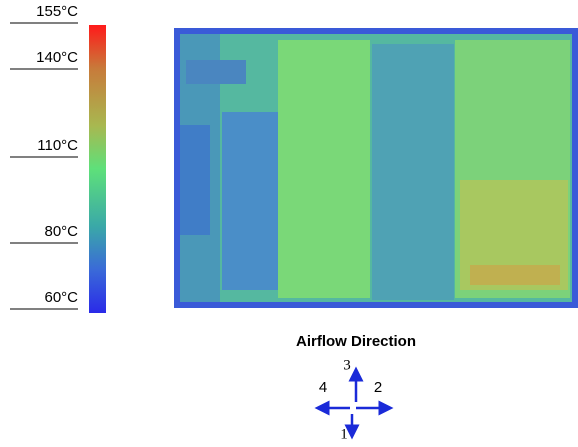 The height and width of the screenshot is (447, 578). What do you see at coordinates (378, 387) in the screenshot?
I see `direction-label: 2` at bounding box center [378, 387].